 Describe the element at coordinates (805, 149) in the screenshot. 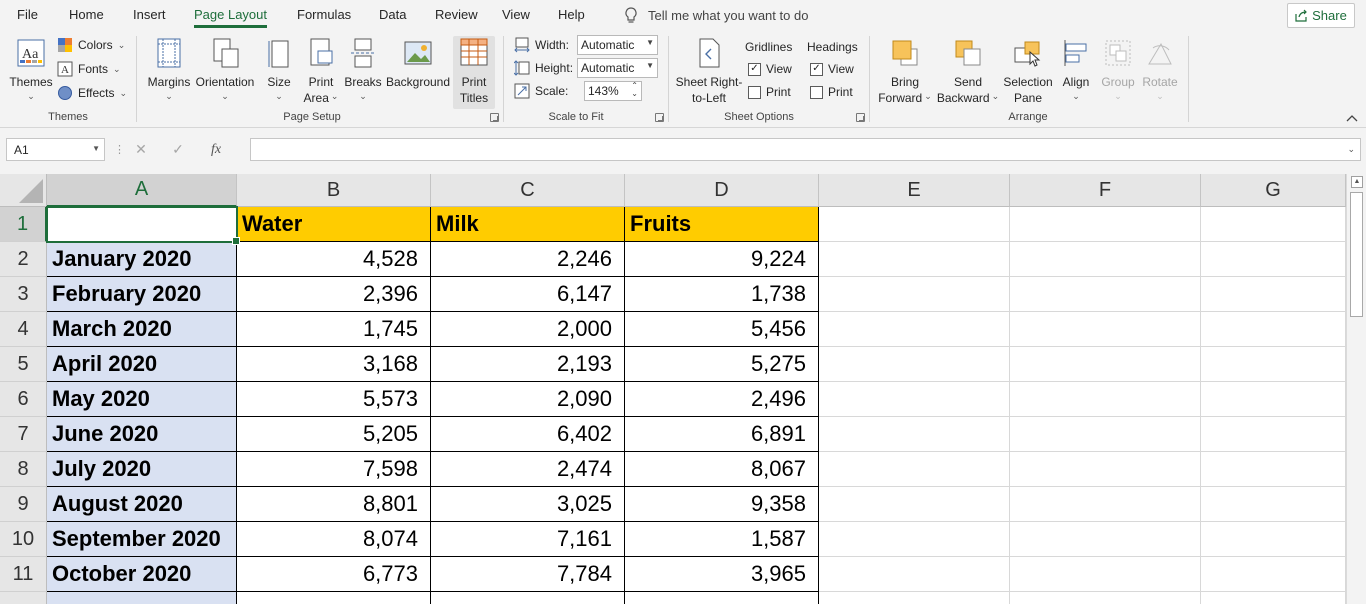

I see `formula-input: ⌄` at that location.